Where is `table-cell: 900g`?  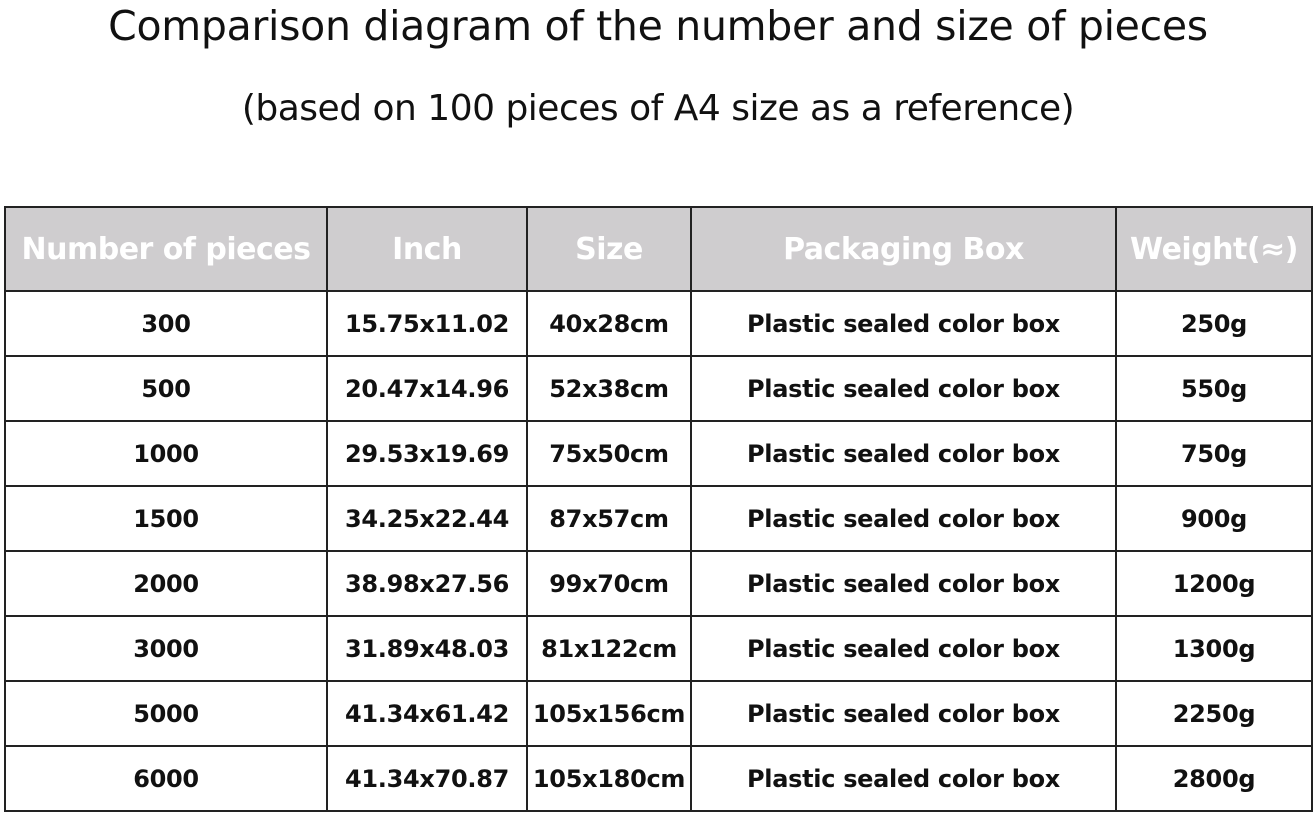 table-cell: 900g is located at coordinates (1214, 518).